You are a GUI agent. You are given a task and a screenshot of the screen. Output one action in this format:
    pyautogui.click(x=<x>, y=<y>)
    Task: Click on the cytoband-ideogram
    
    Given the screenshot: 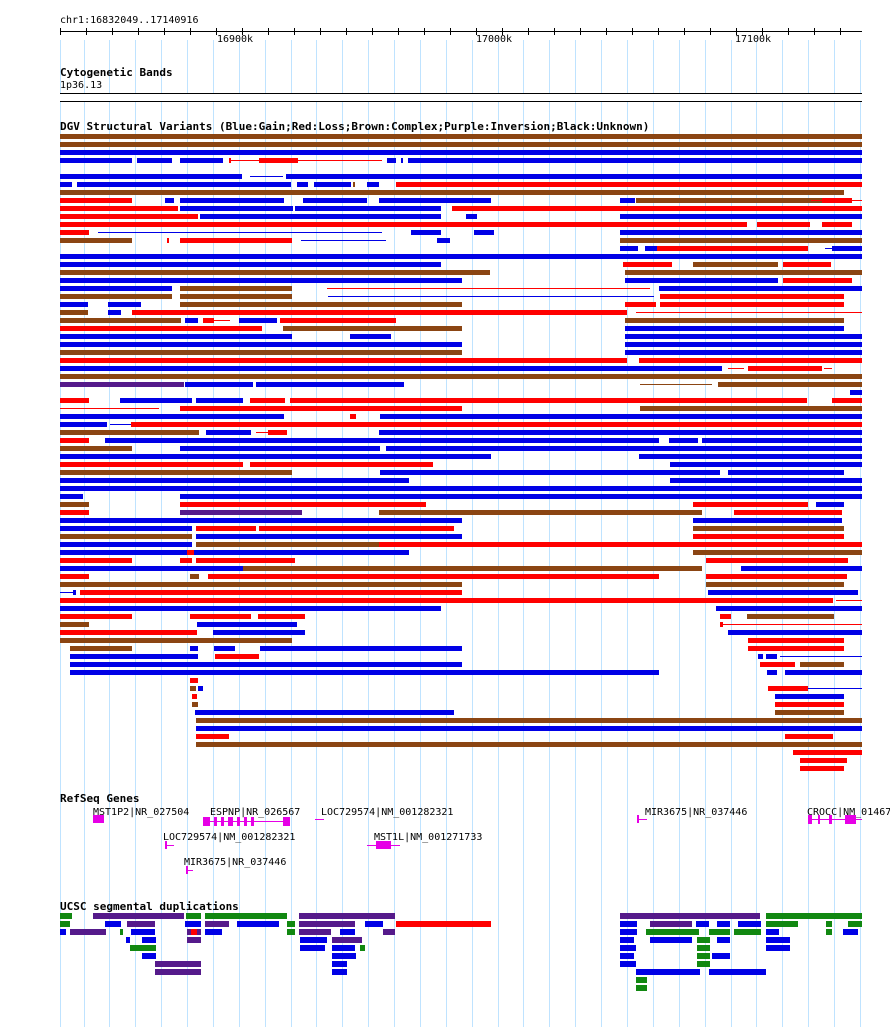 What is the action you would take?
    pyautogui.click(x=461, y=97)
    